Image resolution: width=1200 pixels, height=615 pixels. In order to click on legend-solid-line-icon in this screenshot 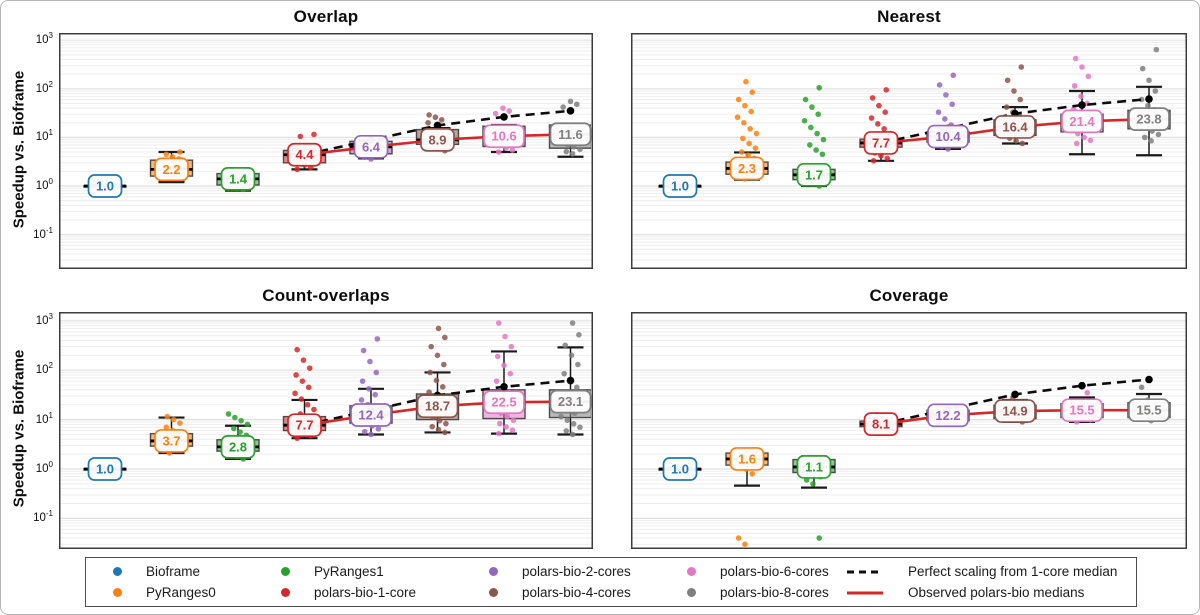, I will do `click(865, 592)`.